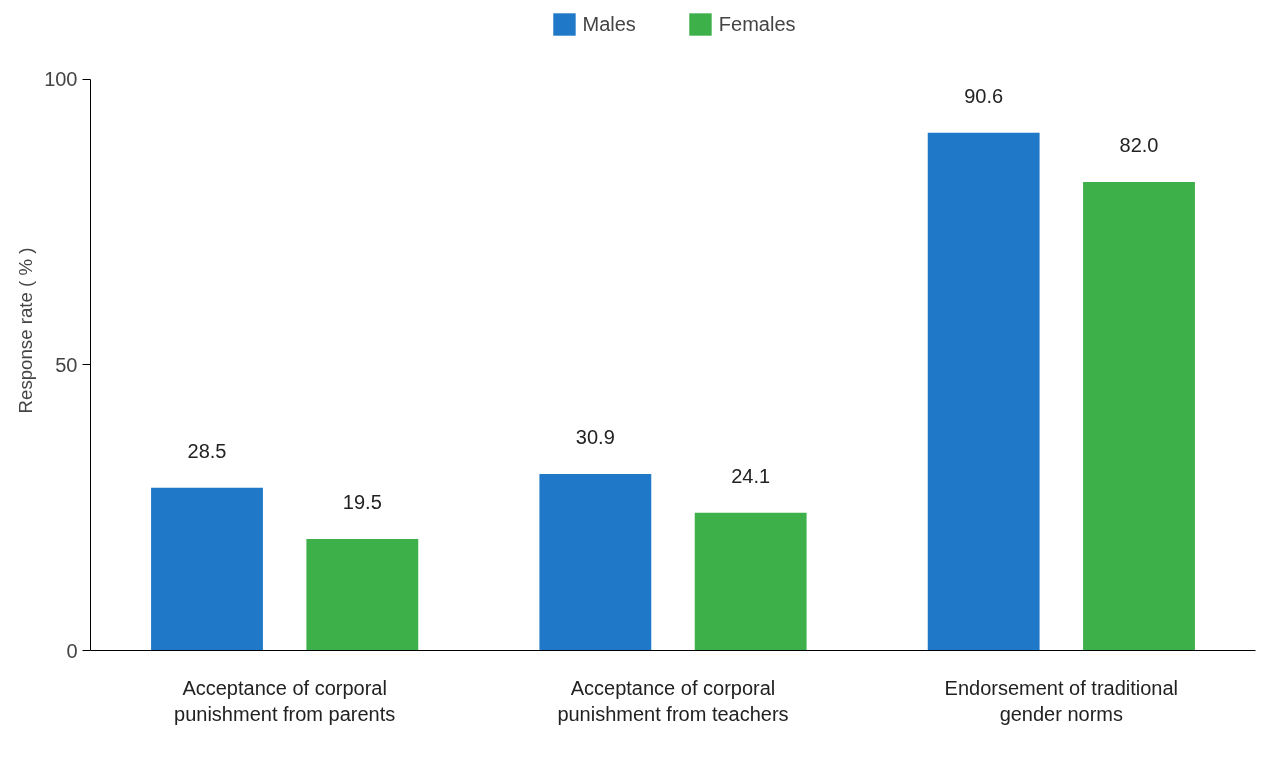 This screenshot has width=1282, height=767. What do you see at coordinates (72, 650) in the screenshot?
I see `y-tick-label: 0` at bounding box center [72, 650].